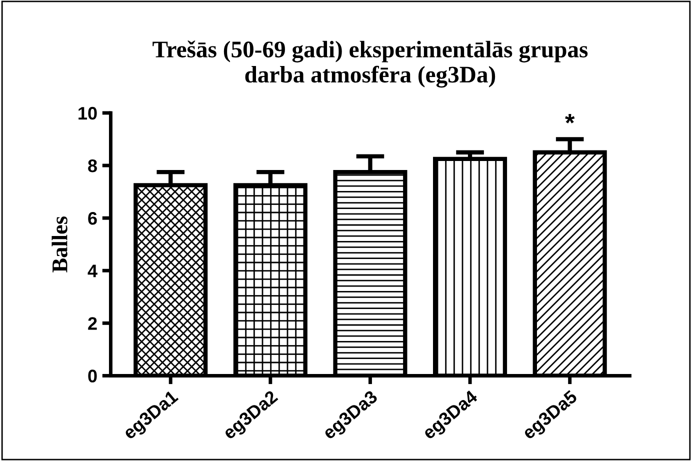  I want to click on y-tick-label: 4, so click(93, 271).